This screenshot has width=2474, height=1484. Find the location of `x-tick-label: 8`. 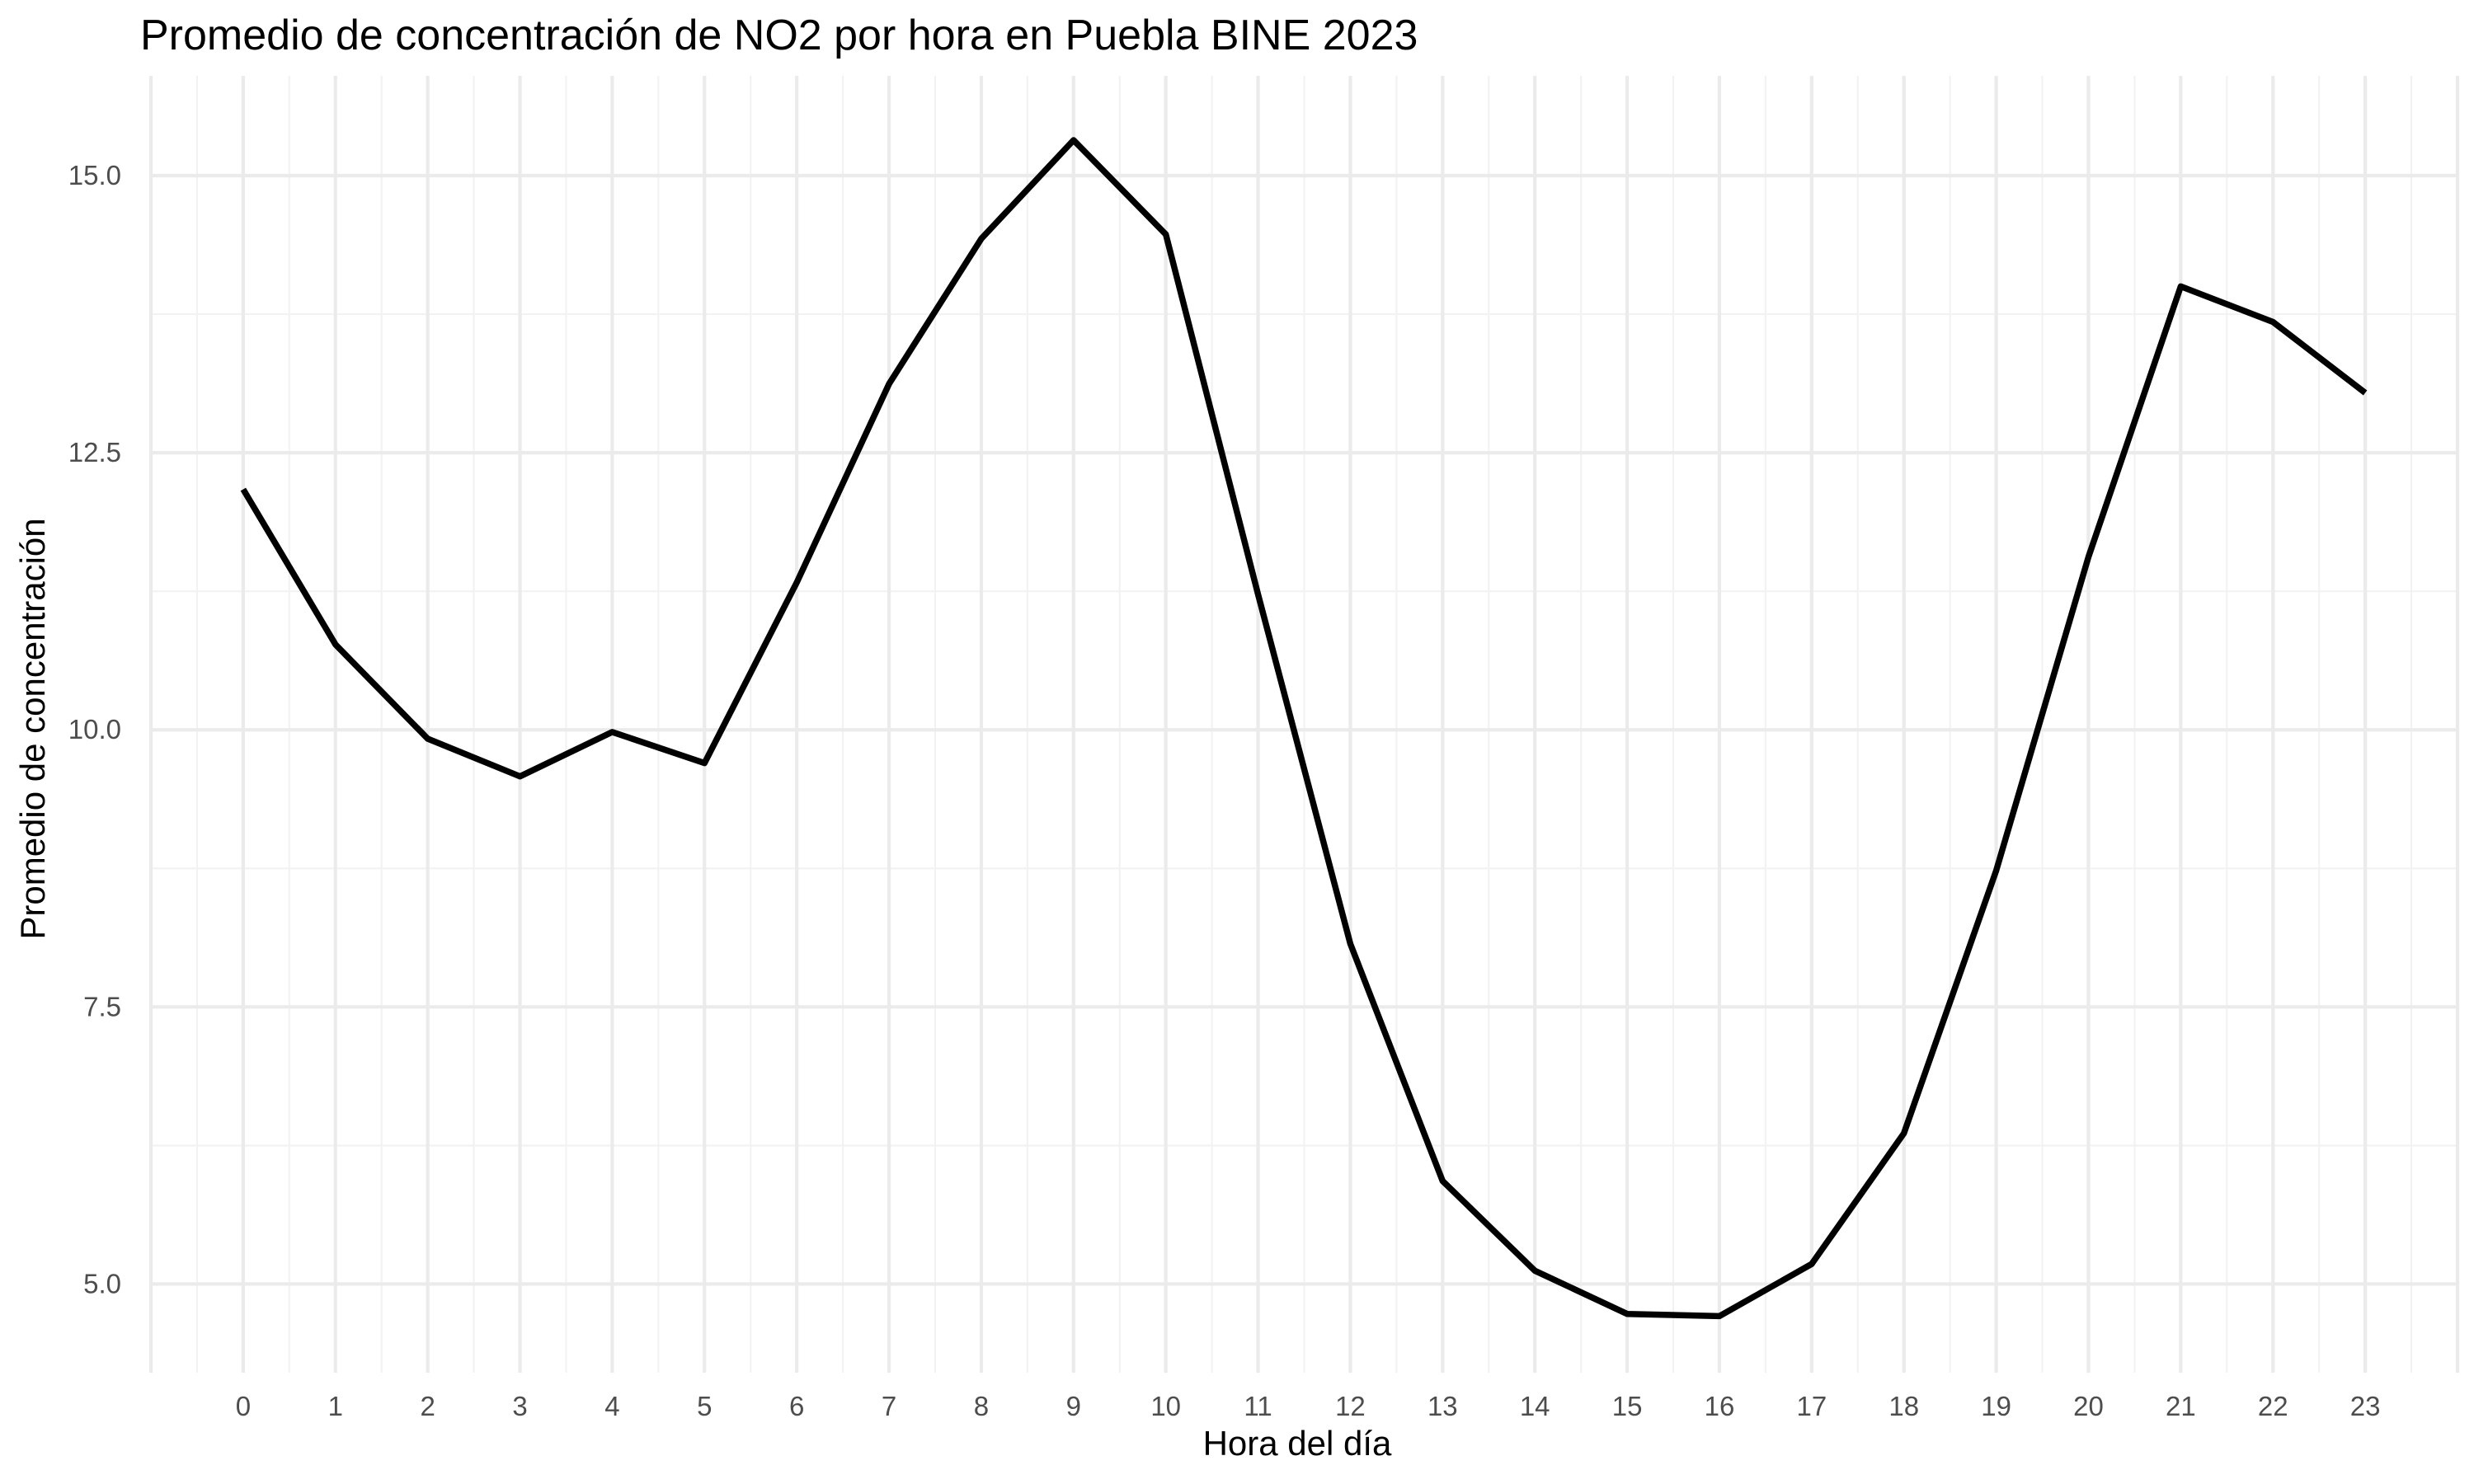

x-tick-label: 8 is located at coordinates (981, 1406).